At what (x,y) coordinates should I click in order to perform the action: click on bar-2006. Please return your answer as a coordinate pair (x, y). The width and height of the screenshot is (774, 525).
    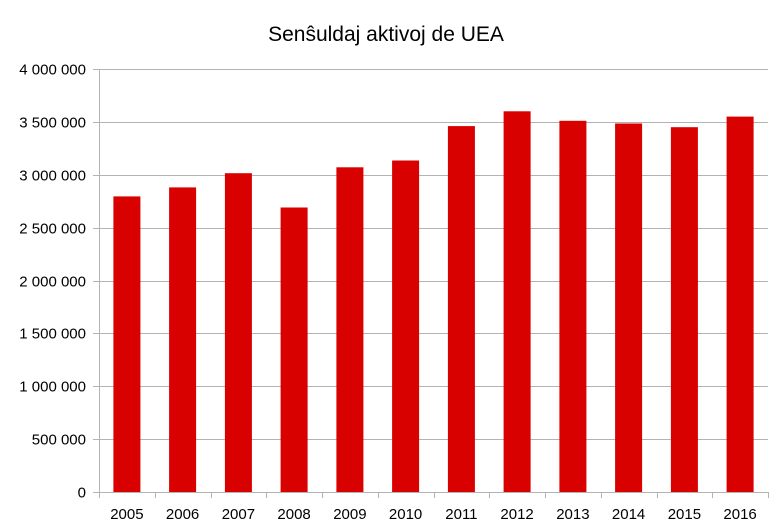
    Looking at the image, I should click on (183, 339).